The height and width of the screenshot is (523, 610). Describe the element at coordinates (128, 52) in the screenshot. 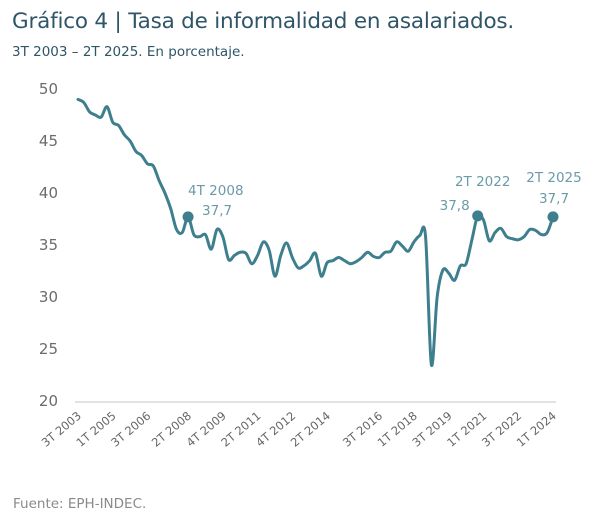

I see `chart-subtitle: 3T 2003 – 2T 2025. En porcentaje.` at that location.